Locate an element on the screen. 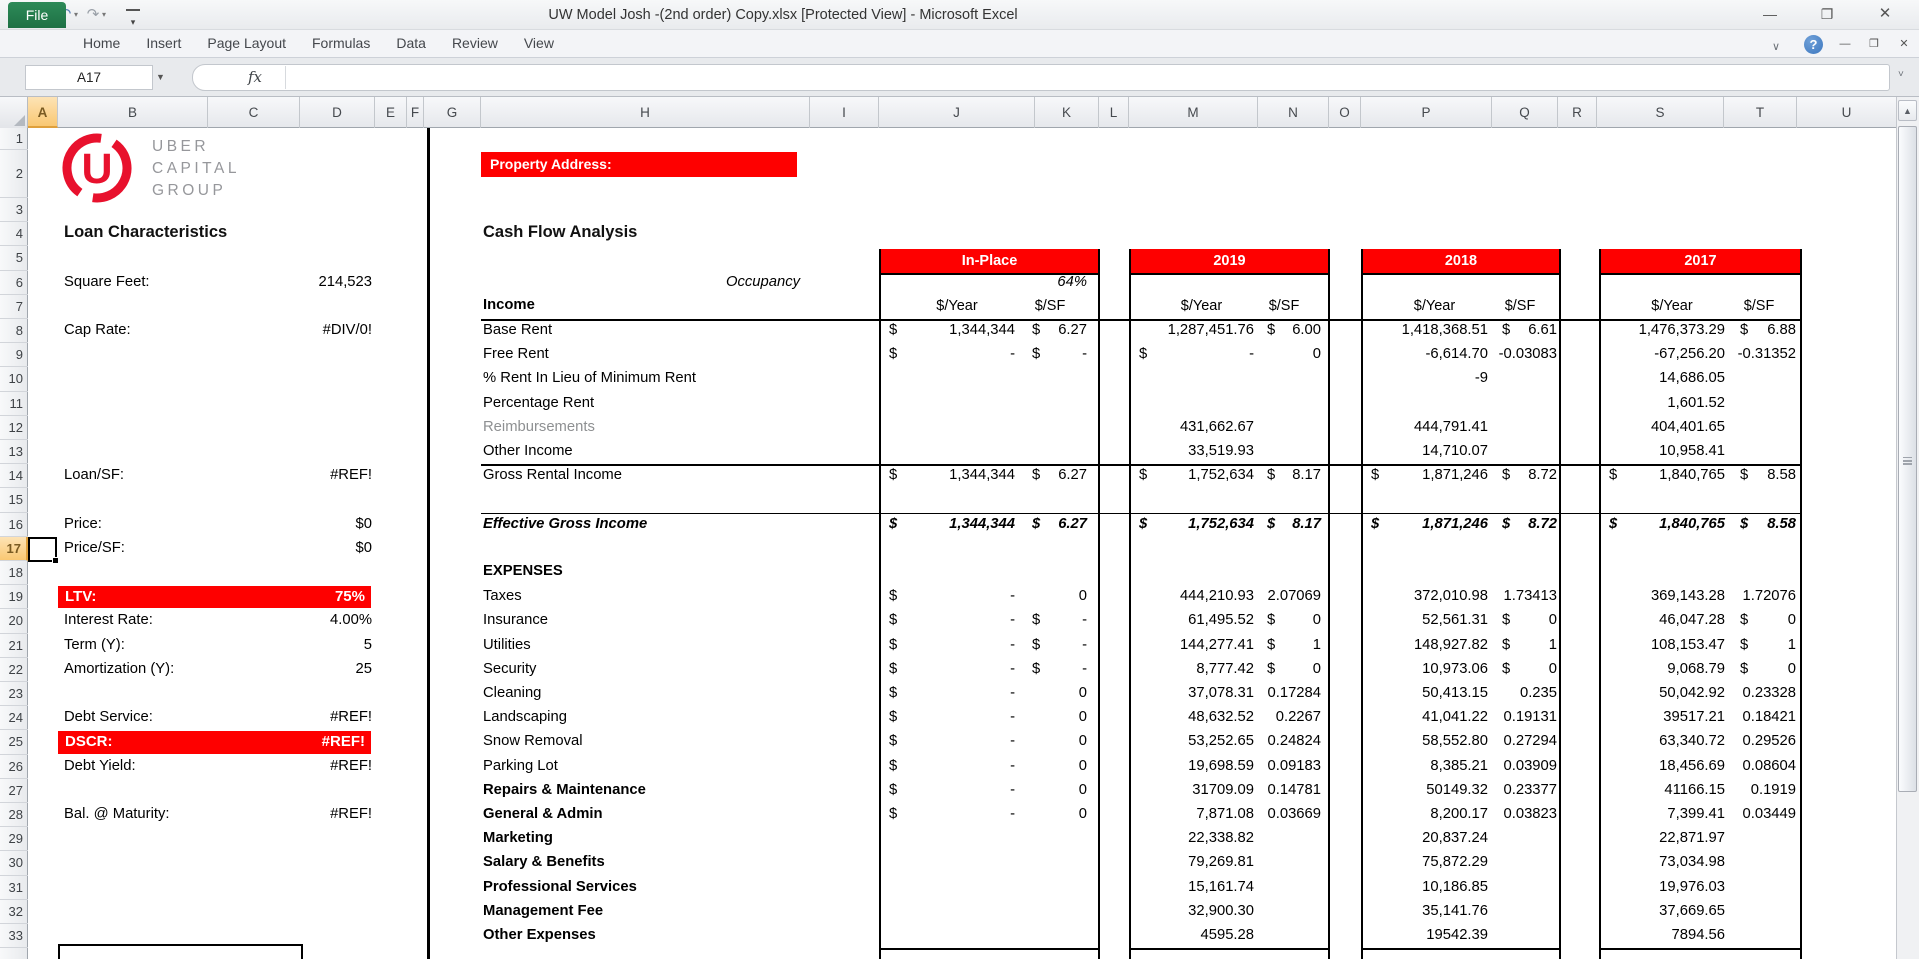 The height and width of the screenshot is (959, 1919). cell-value-year: 7,399.41 is located at coordinates (1696, 814).